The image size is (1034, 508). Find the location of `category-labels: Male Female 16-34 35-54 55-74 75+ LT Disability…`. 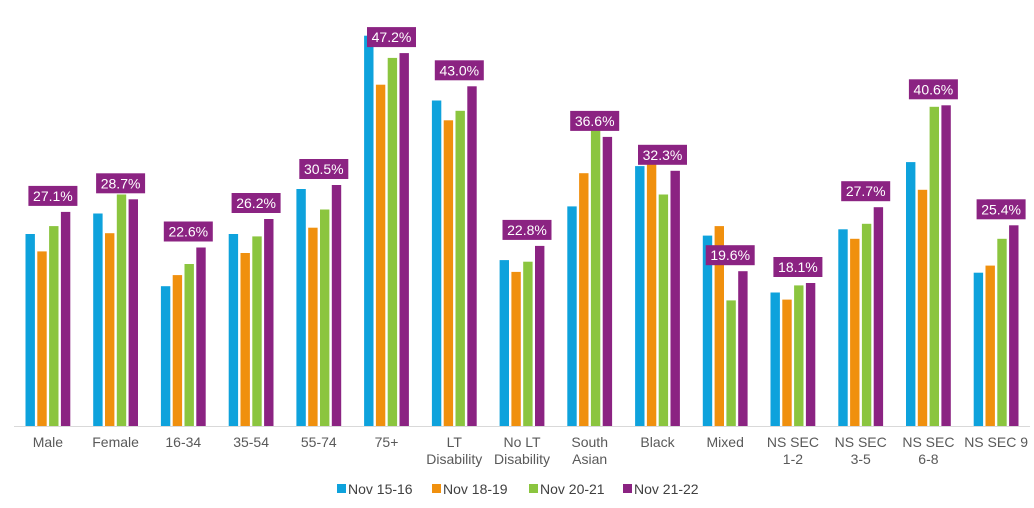

category-labels: Male Female 16-34 35-54 55-74 75+ LT Disability… is located at coordinates (530, 450).